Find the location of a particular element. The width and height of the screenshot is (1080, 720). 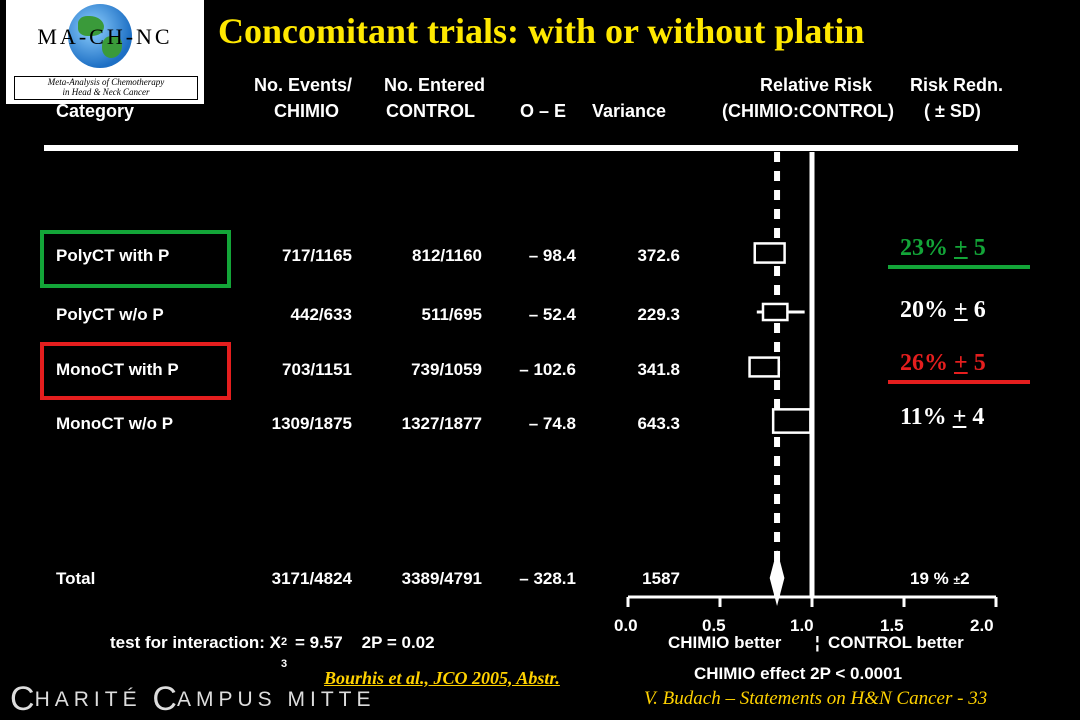

row-oe: – 74.8 is located at coordinates (552, 423).